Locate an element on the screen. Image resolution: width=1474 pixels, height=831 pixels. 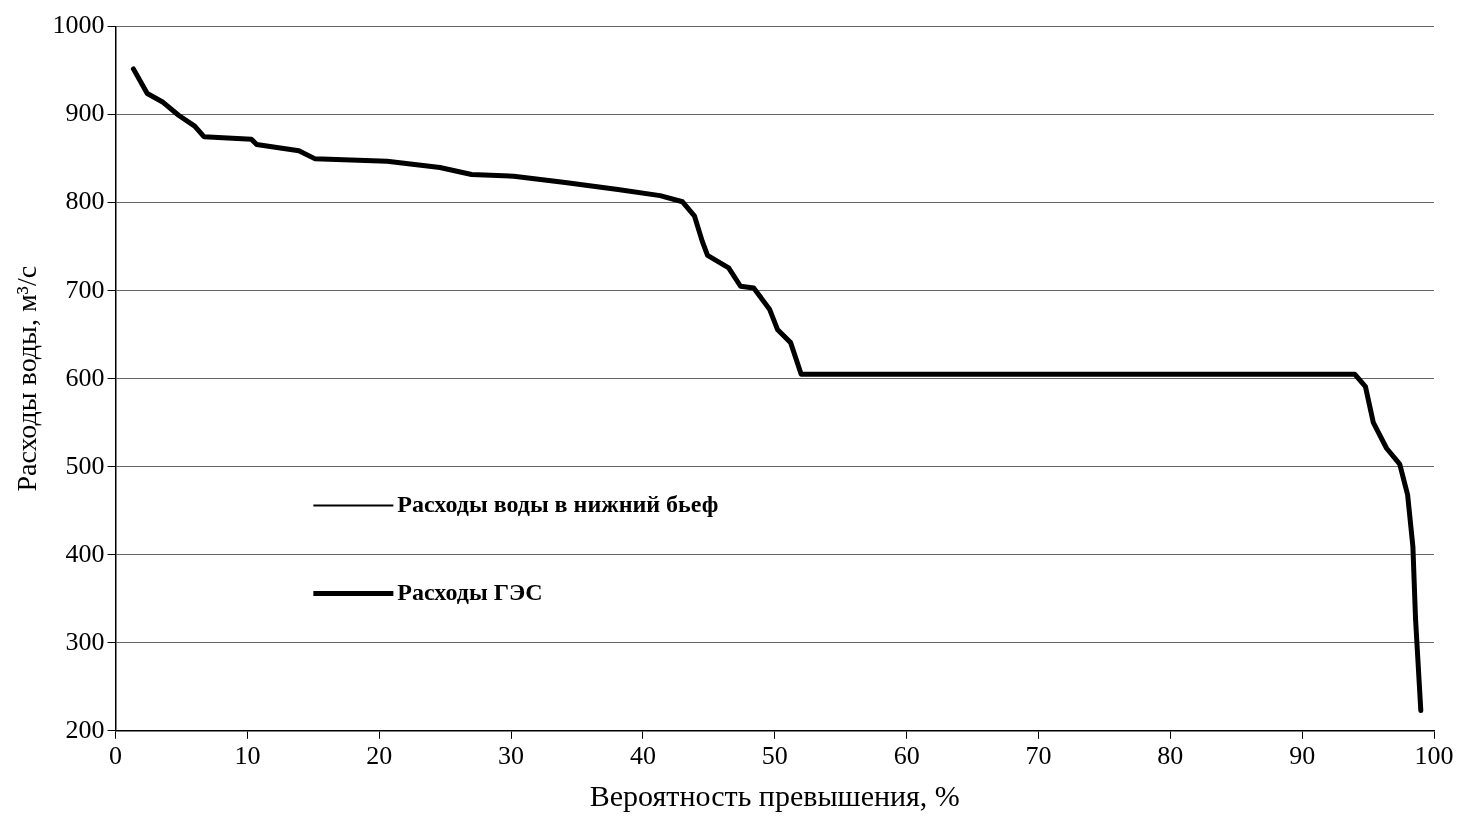
y-tick-label: 200 is located at coordinates (85, 729).